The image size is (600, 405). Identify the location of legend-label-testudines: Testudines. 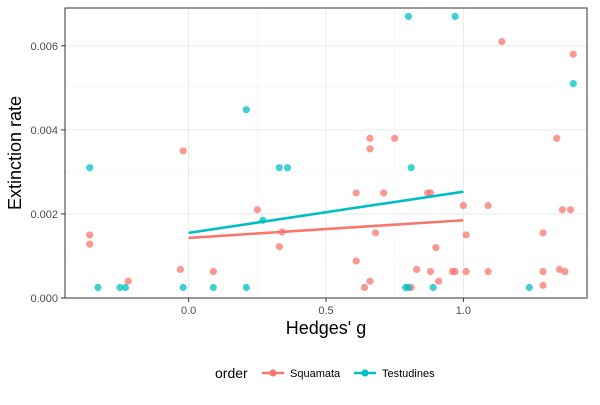
(408, 374).